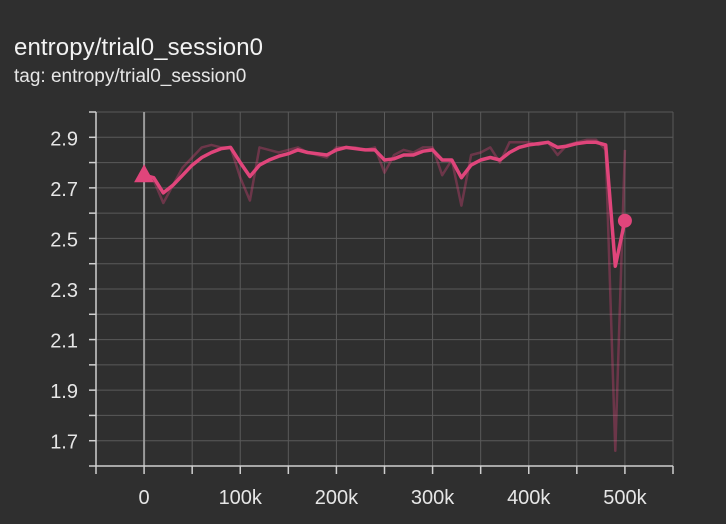 This screenshot has width=726, height=524. I want to click on chart-title: entropy/trial0_session0, so click(139, 47).